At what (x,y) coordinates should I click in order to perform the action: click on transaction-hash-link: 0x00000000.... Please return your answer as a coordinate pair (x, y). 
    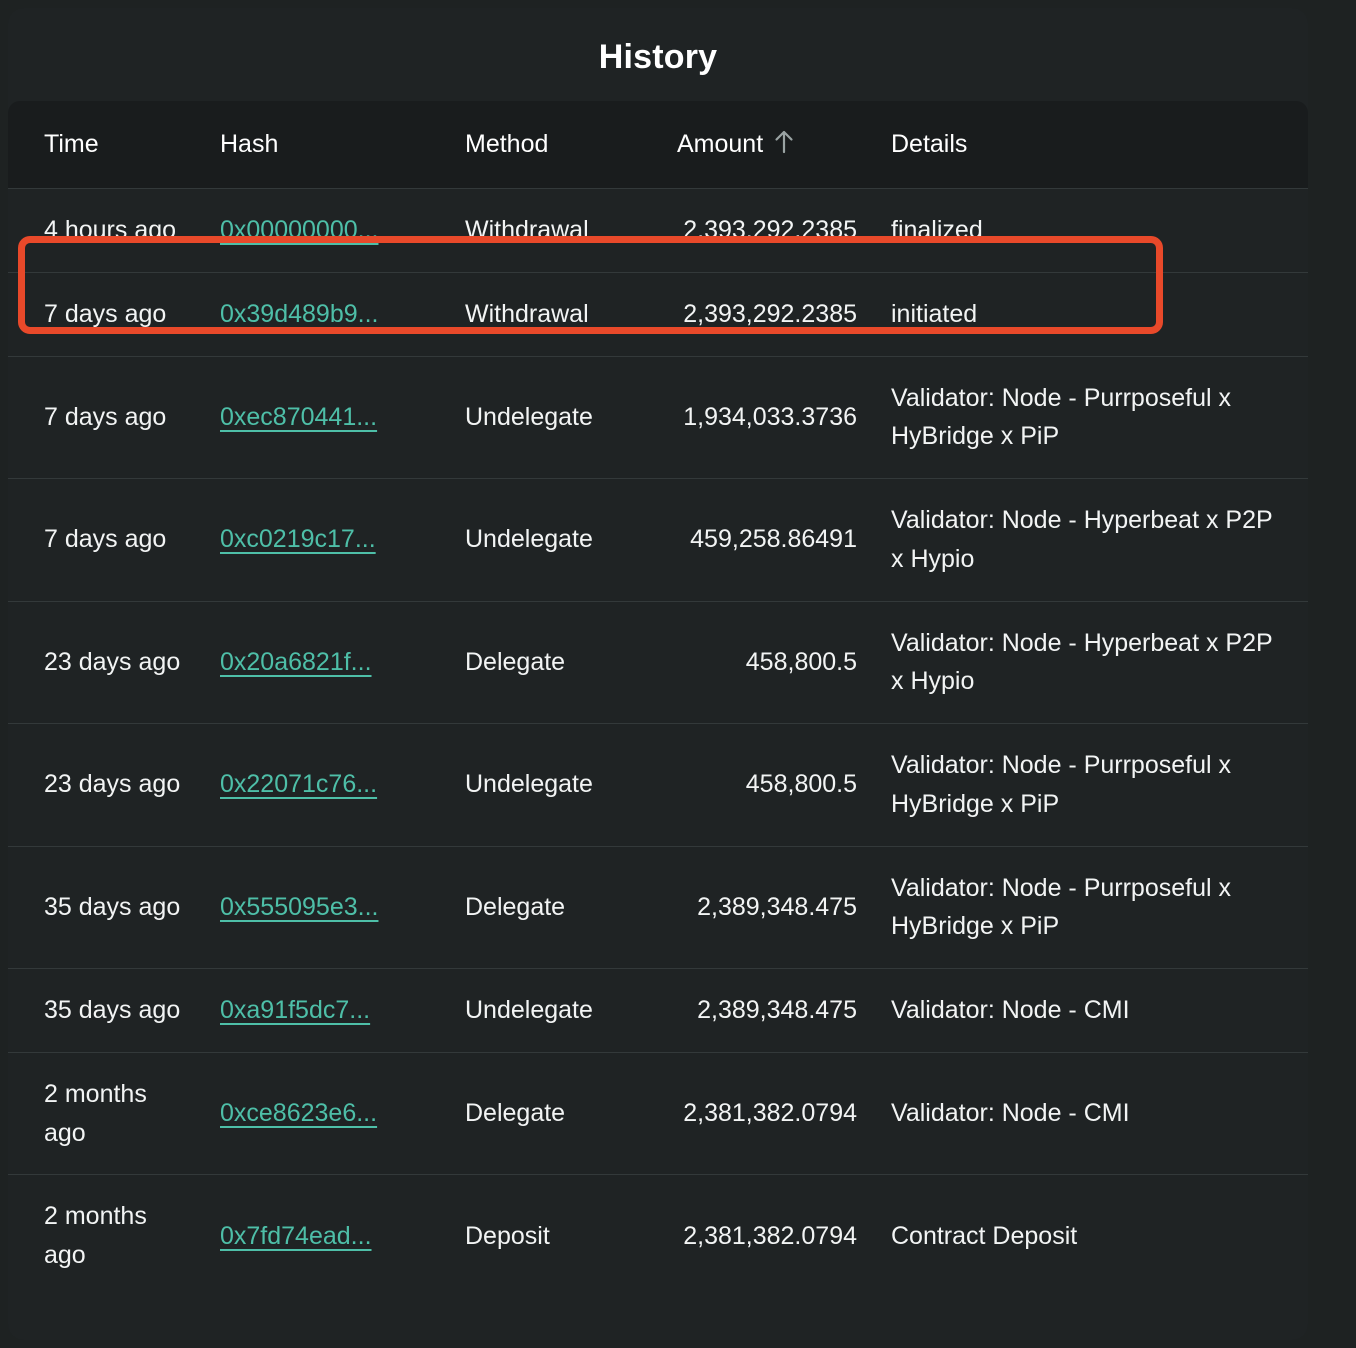
    Looking at the image, I should click on (299, 230).